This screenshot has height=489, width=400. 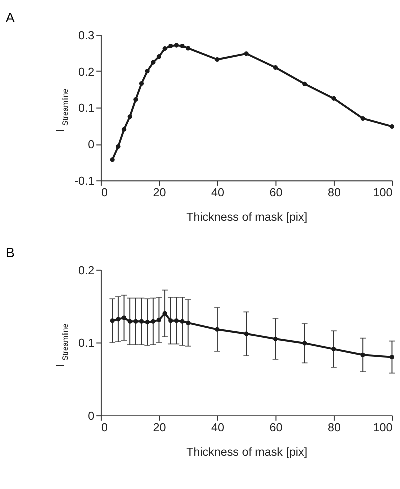 What do you see at coordinates (10, 252) in the screenshot?
I see `chart-title: B` at bounding box center [10, 252].